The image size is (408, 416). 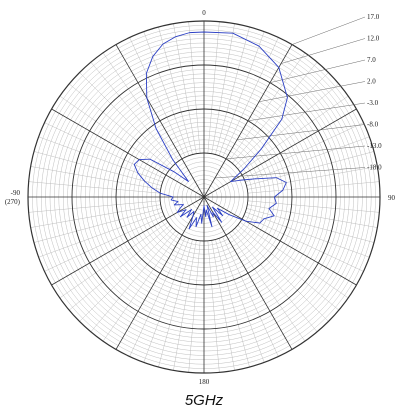 What do you see at coordinates (204, 400) in the screenshot?
I see `chart-caption: 5GHz` at bounding box center [204, 400].